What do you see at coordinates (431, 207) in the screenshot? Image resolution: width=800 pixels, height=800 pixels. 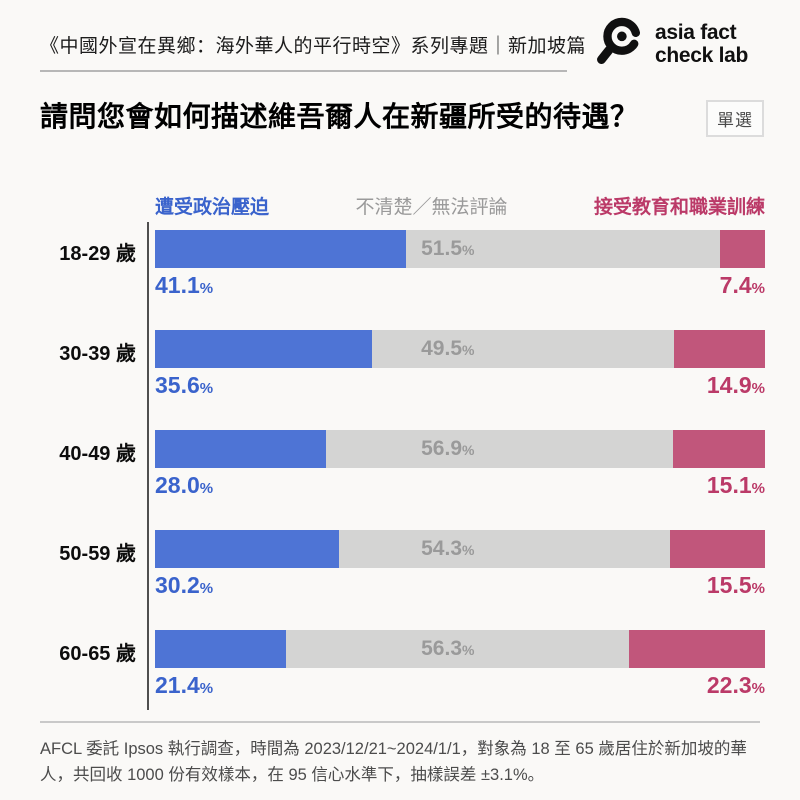 I see `legend-item: 不清楚／無法評論` at bounding box center [431, 207].